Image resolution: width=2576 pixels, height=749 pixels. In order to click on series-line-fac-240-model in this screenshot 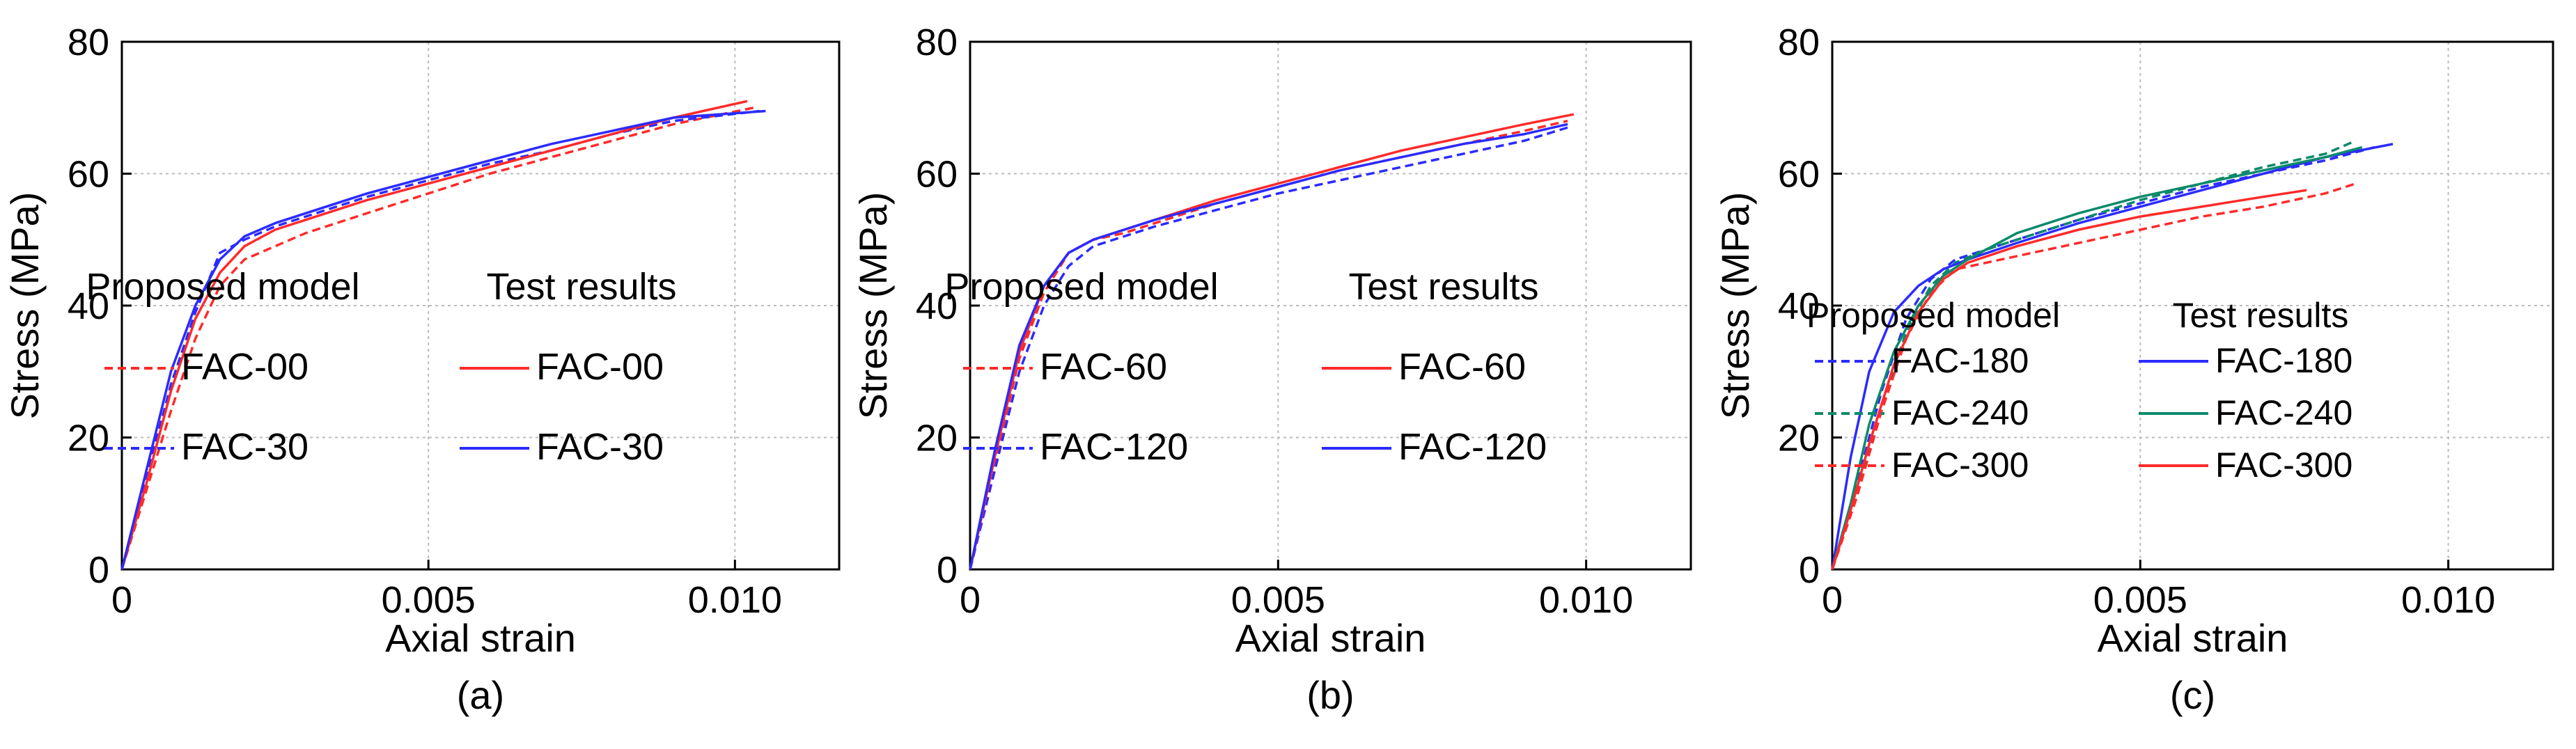, I will do `click(2094, 354)`.